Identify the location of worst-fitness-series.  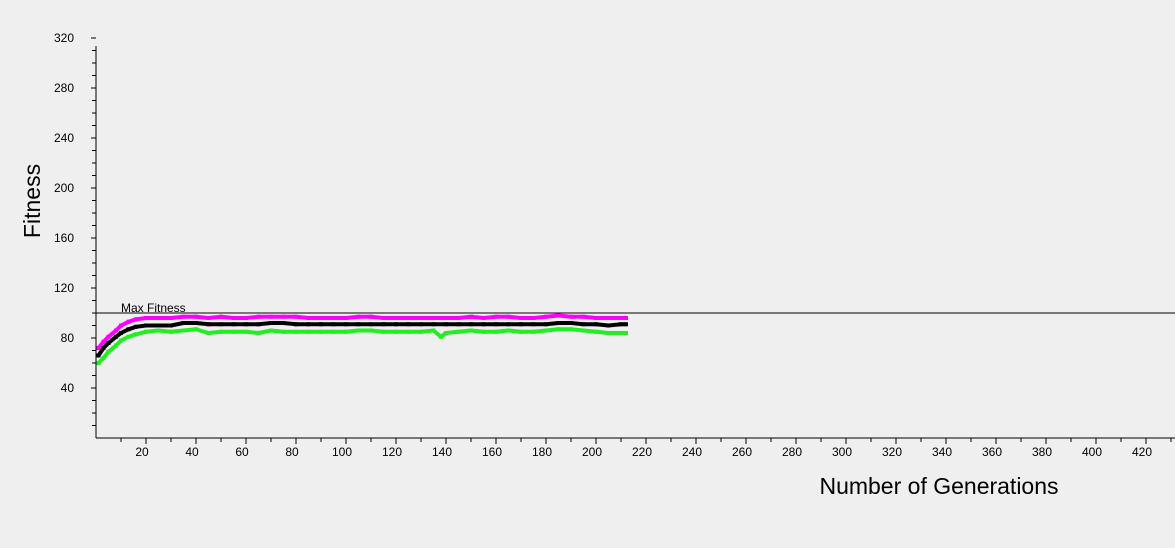
(362, 346).